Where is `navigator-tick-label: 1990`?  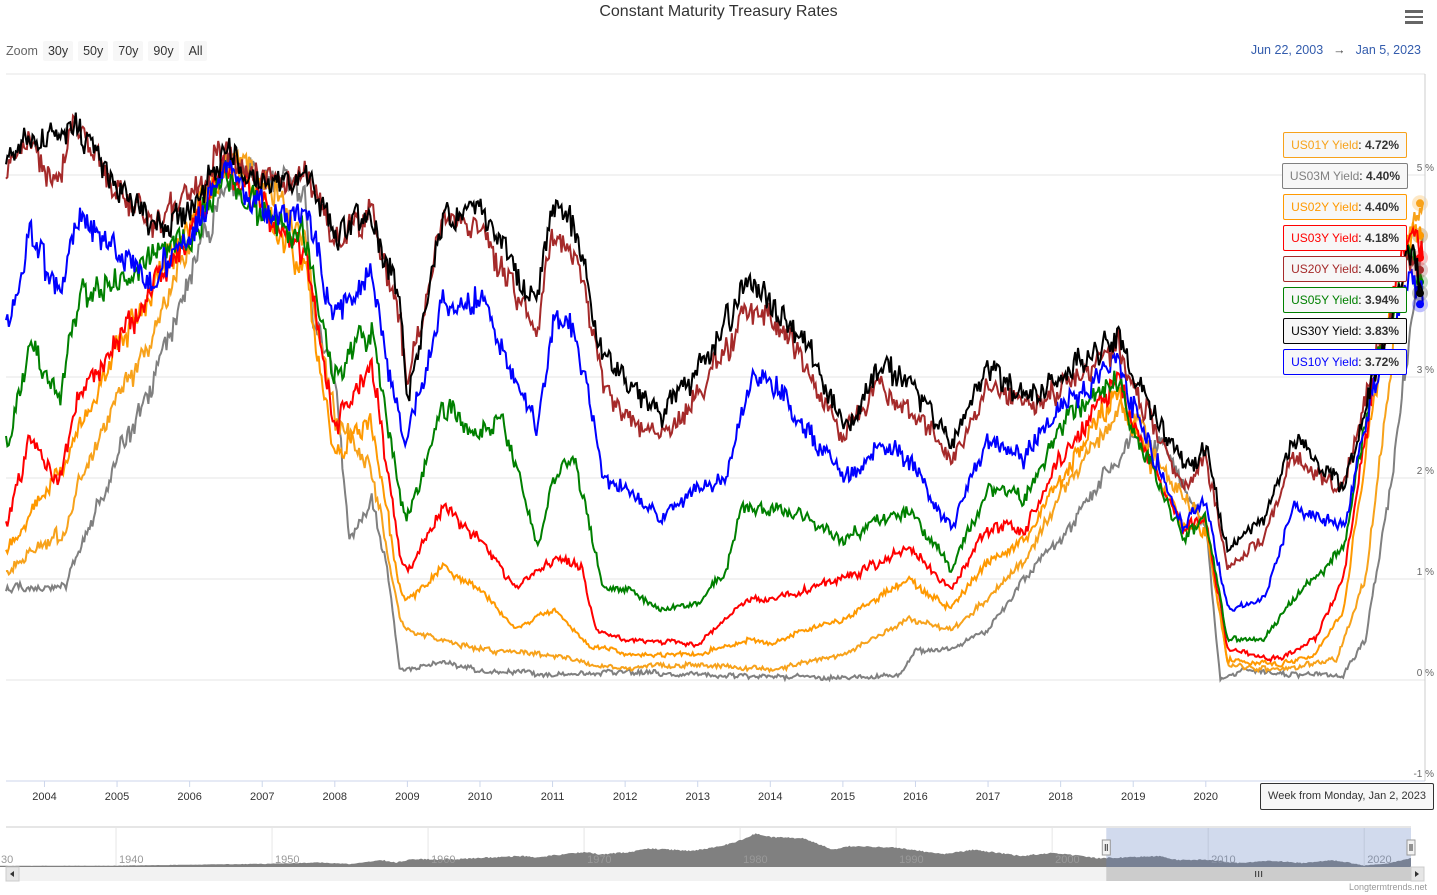 navigator-tick-label: 1990 is located at coordinates (911, 860).